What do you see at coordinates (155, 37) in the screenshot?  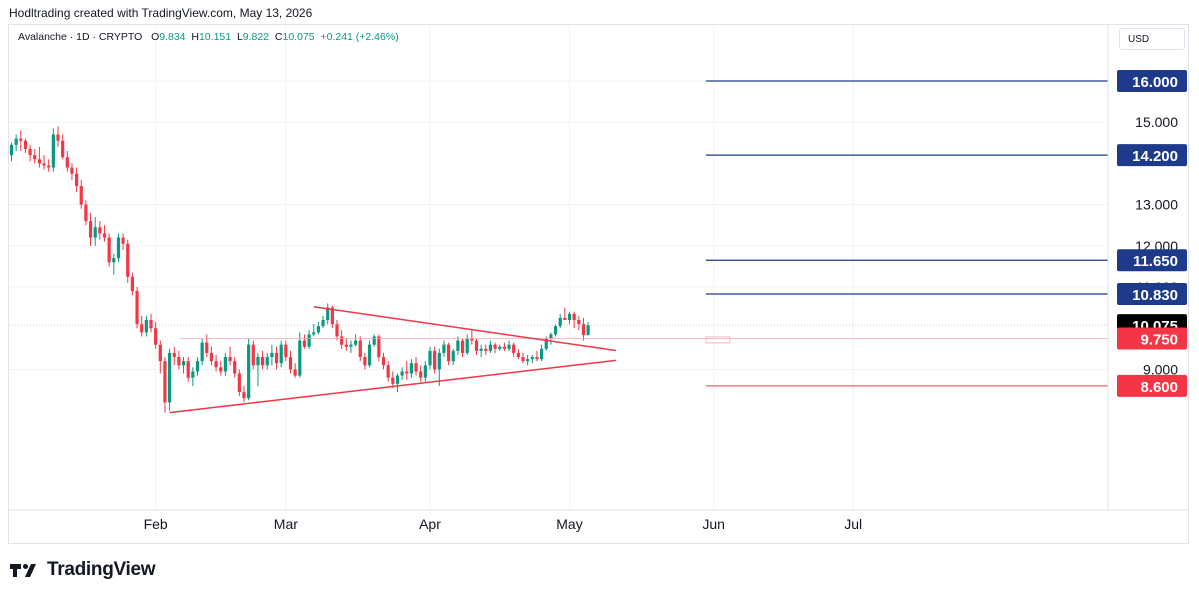 I see `legend-open-label: O` at bounding box center [155, 37].